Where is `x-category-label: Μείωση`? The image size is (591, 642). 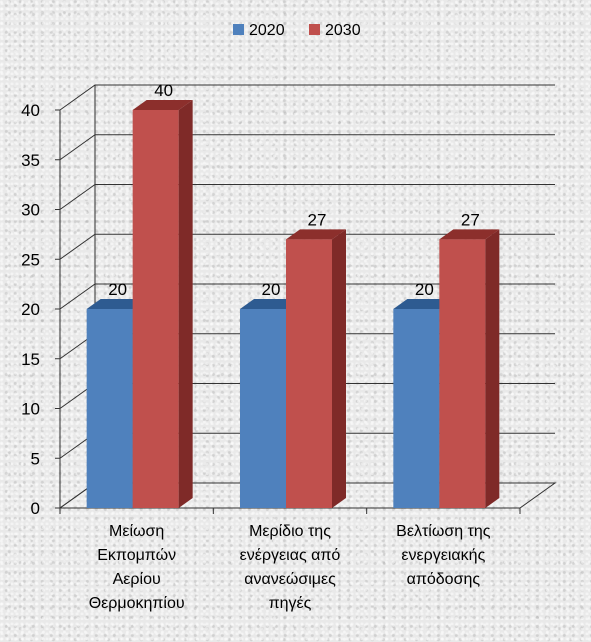
x-category-label: Μείωση is located at coordinates (136, 531).